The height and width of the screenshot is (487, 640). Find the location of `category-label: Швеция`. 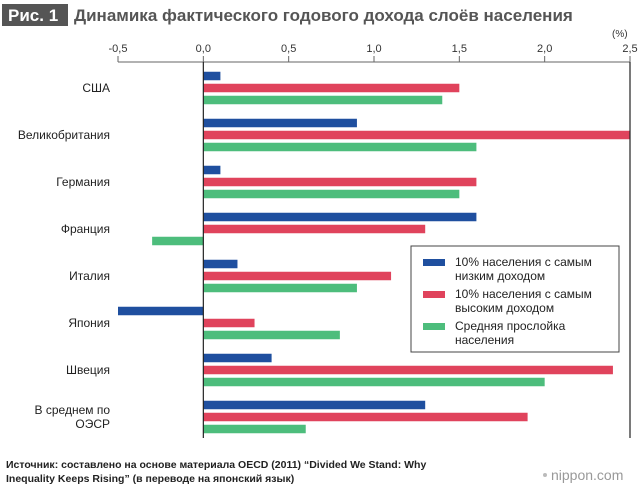

category-label: Швеция is located at coordinates (88, 370).